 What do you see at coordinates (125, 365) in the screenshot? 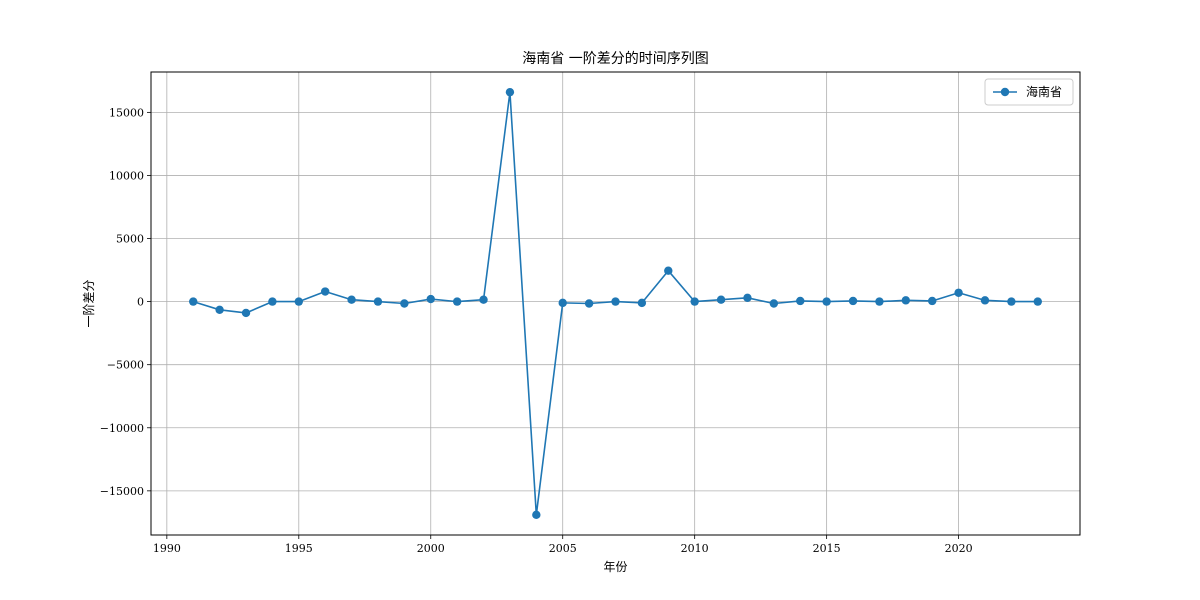
I see `y-tick-label: −5000` at bounding box center [125, 365].